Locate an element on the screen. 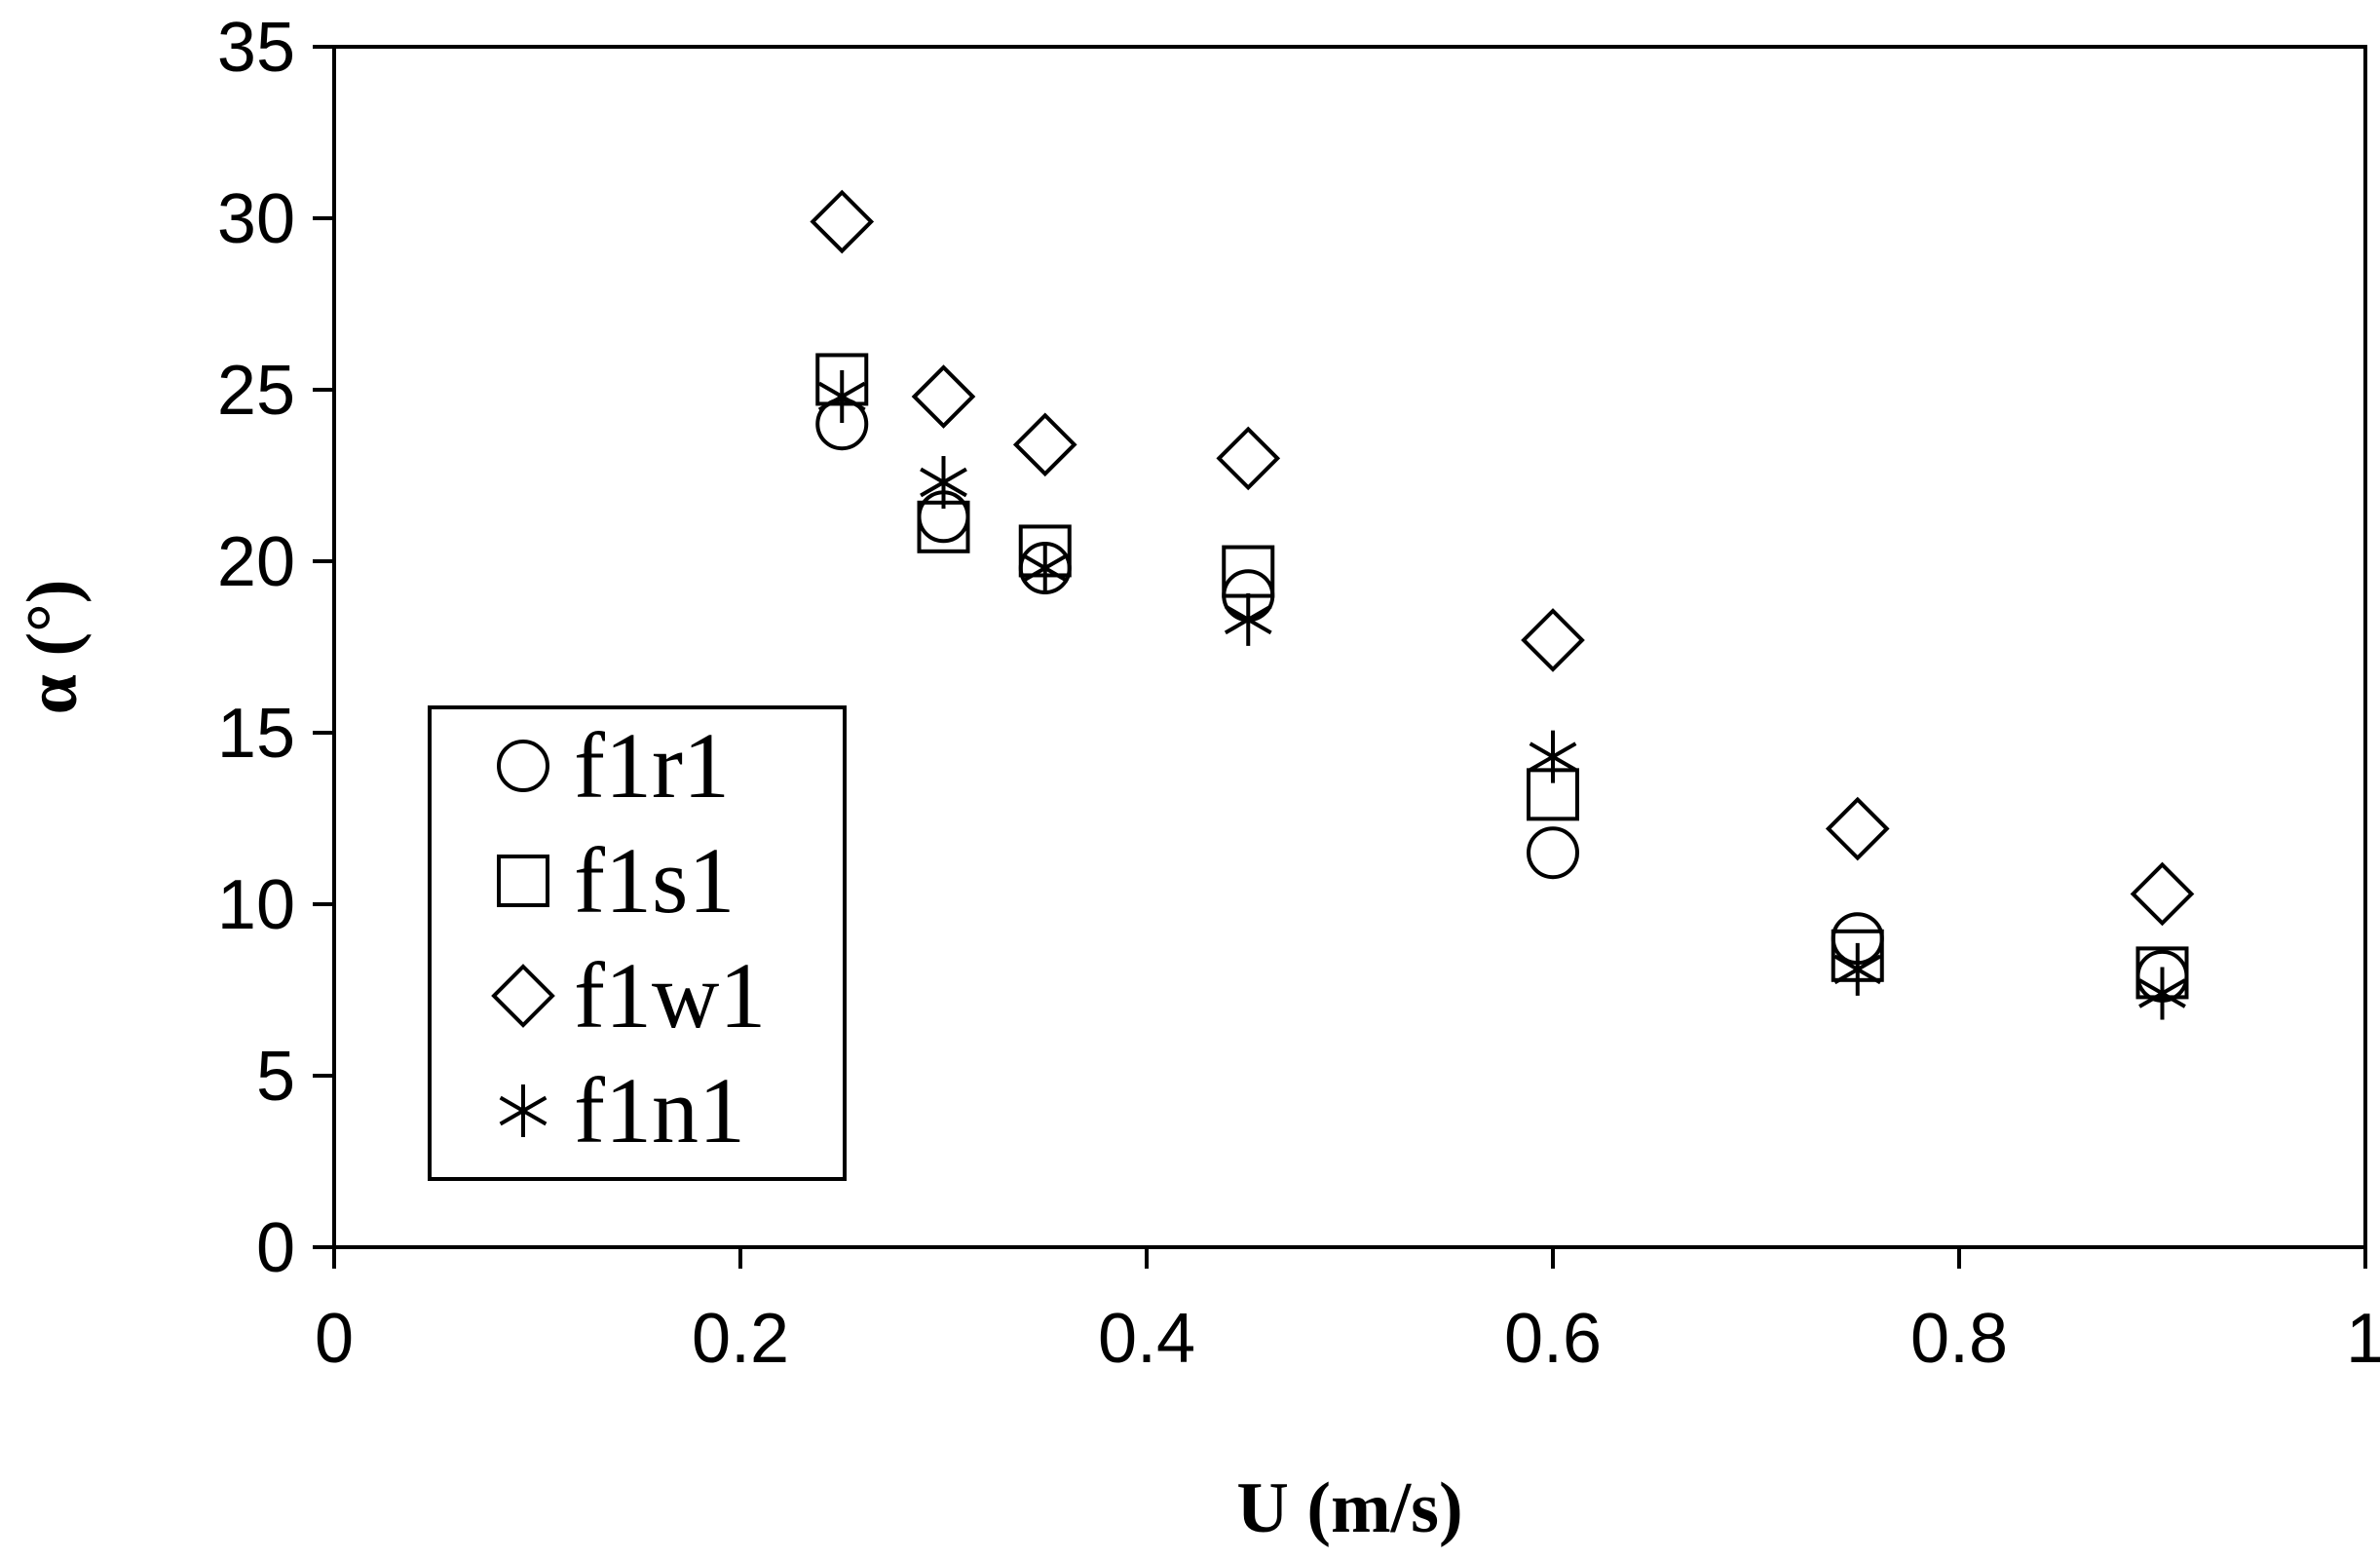 This screenshot has height=1559, width=2380. y-axis-title: α (°) is located at coordinates (53, 647).